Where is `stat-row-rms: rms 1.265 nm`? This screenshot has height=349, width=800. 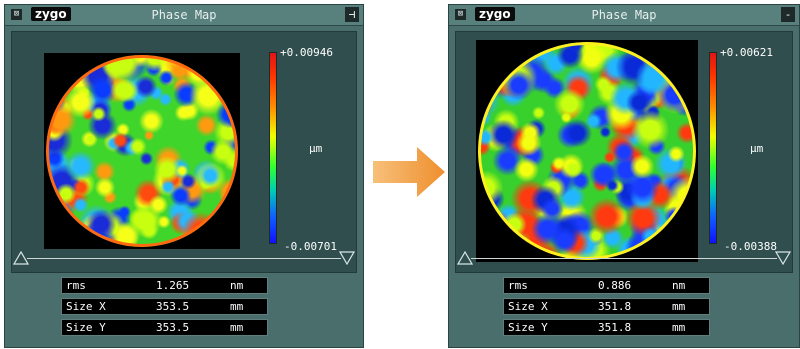 stat-row-rms: rms 1.265 nm is located at coordinates (164, 285).